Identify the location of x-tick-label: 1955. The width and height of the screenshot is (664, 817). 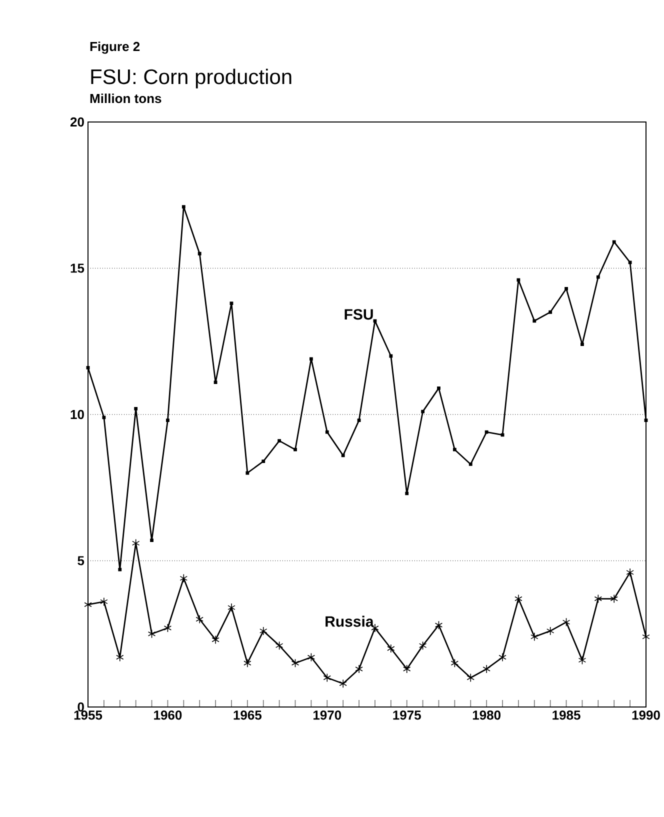
(88, 715).